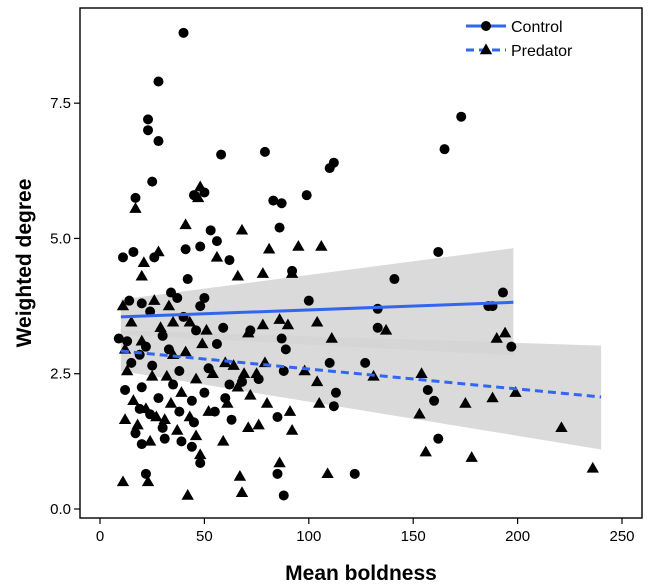  I want to click on legend-label-predator: Predator, so click(542, 51).